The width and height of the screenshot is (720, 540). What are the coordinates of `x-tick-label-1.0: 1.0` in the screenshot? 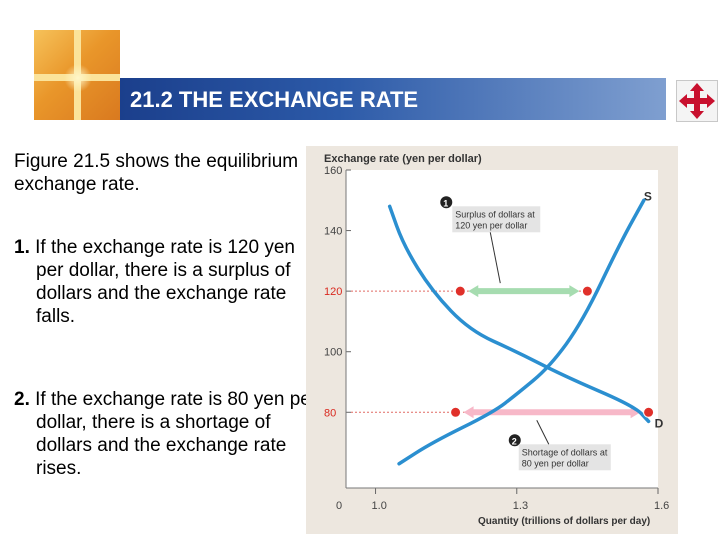 It's located at (379, 506).